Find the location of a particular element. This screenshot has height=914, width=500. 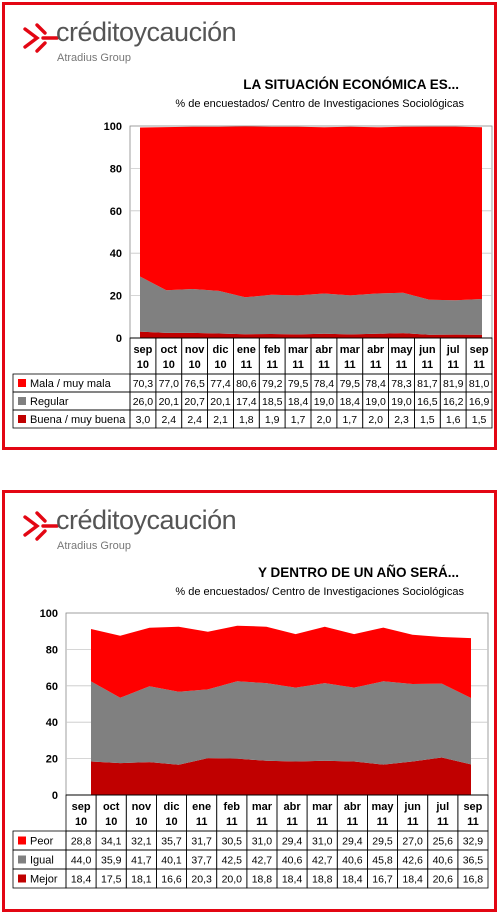

data-value: 2,1 is located at coordinates (220, 420).